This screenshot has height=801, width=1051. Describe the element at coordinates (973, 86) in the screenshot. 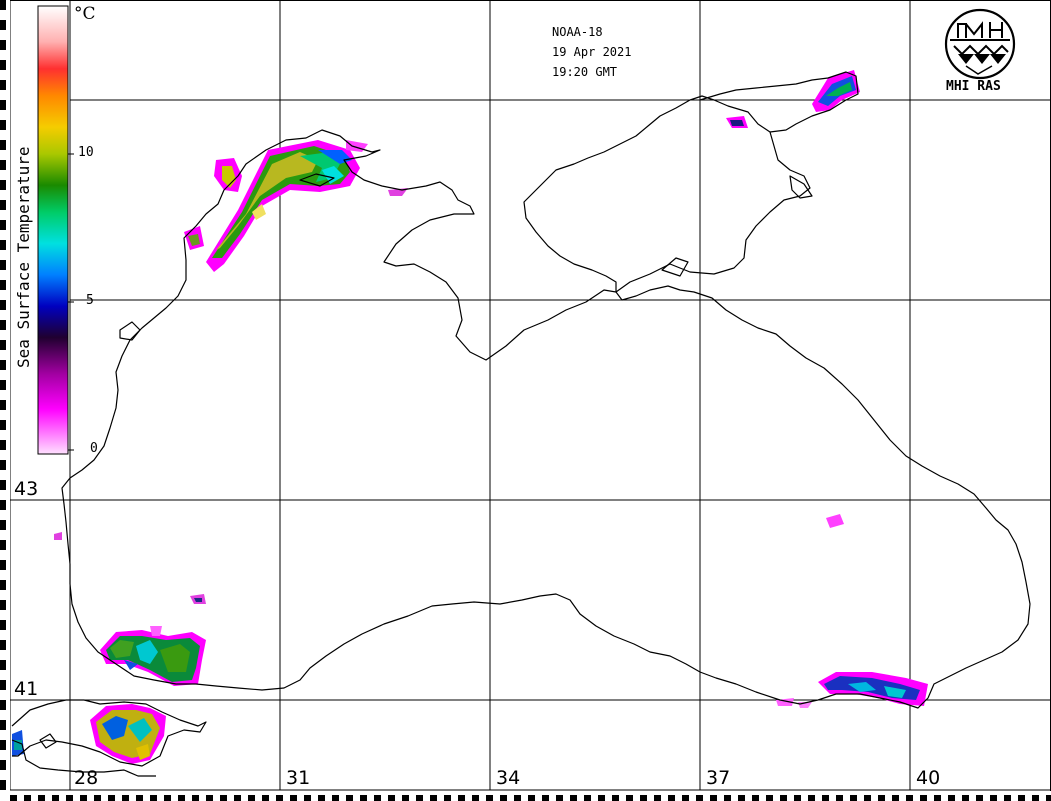

I see `logo-label: MHI RAS` at that location.